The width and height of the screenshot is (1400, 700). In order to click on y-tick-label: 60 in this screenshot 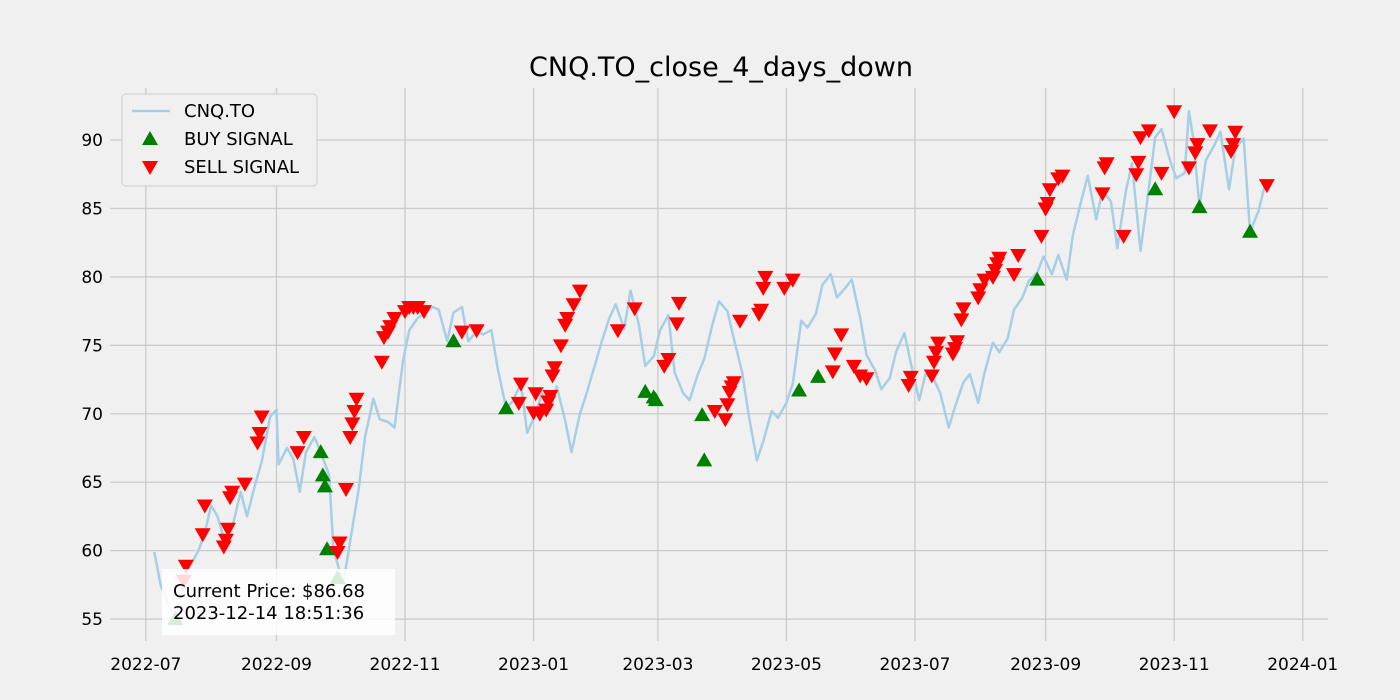, I will do `click(92, 552)`.